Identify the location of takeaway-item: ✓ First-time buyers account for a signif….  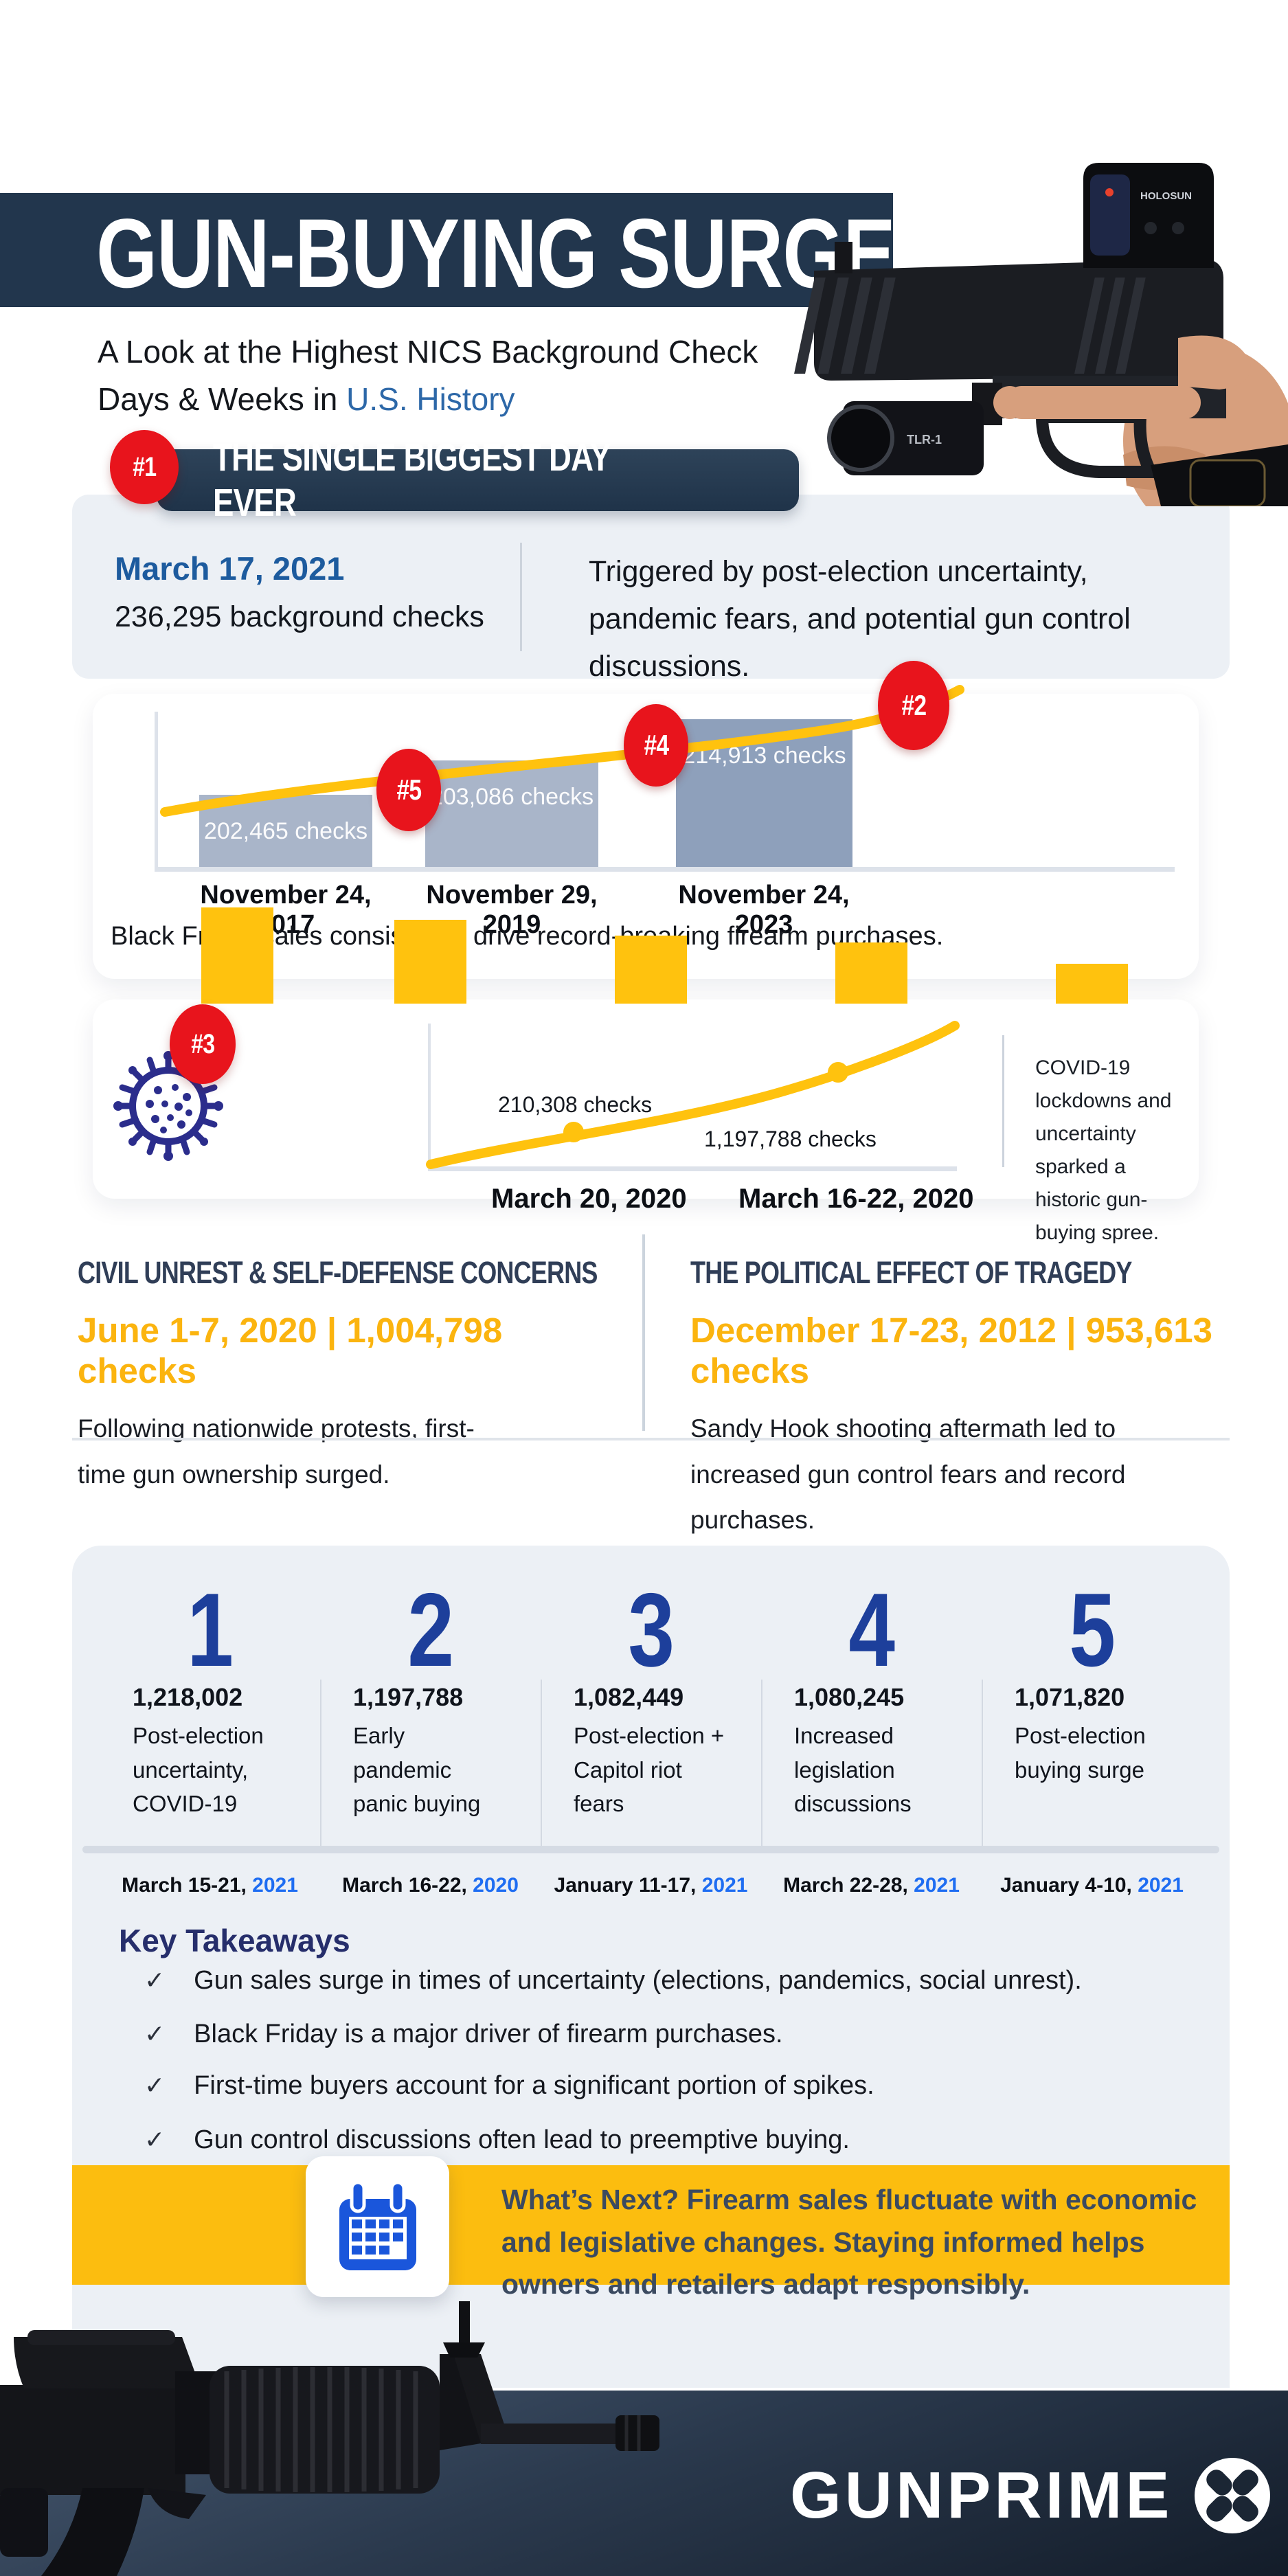
(509, 2085).